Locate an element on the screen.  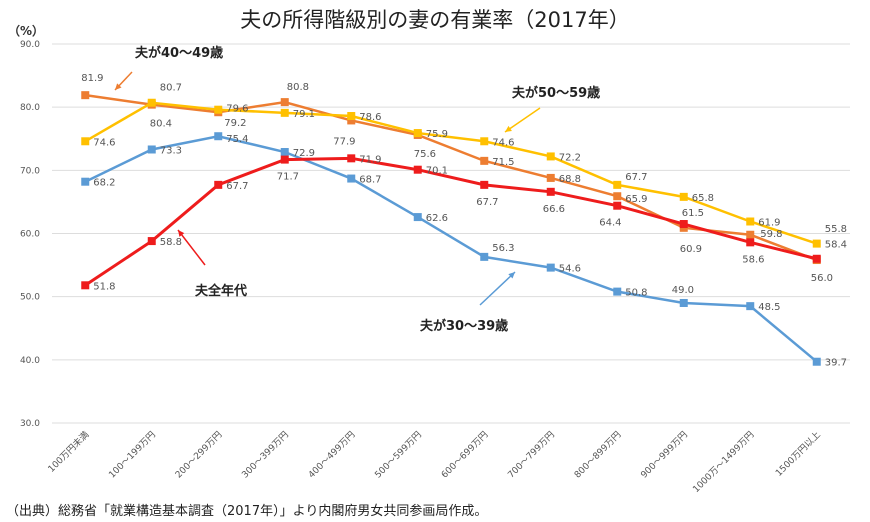
series-annotation: 夫が50～59歳 is located at coordinates (556, 93).